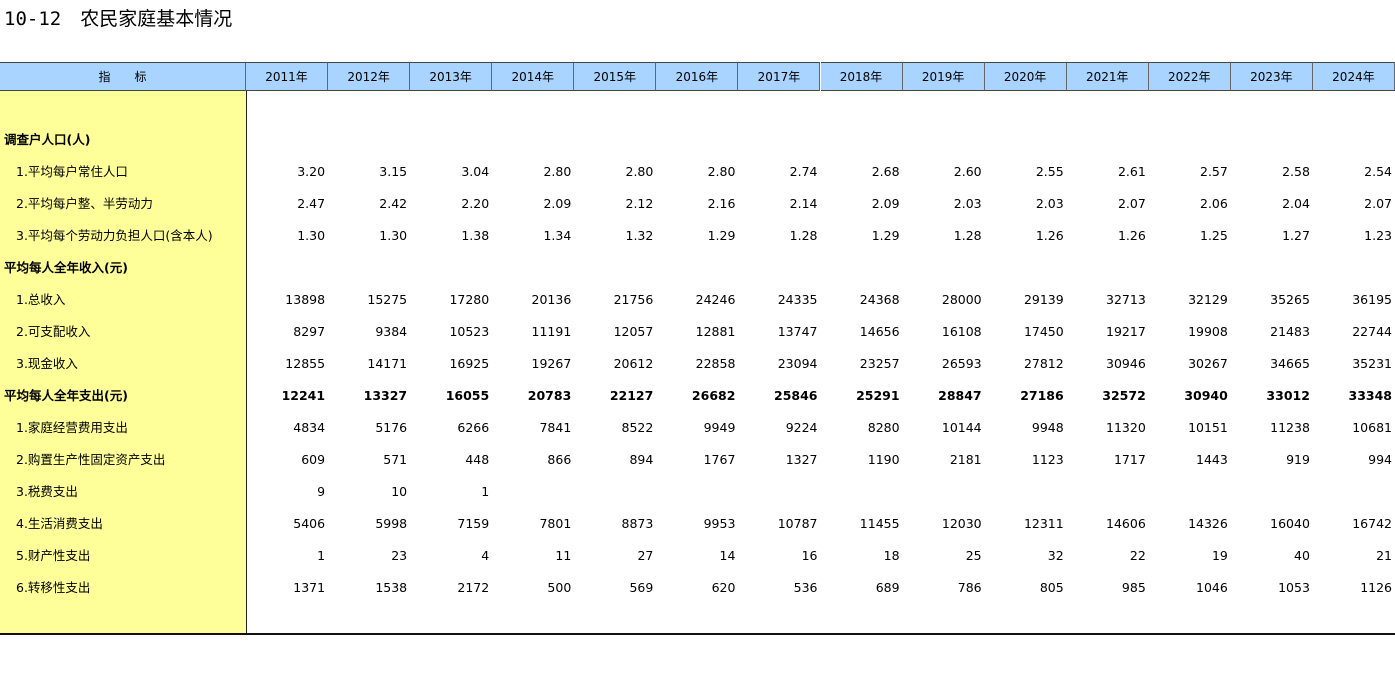 The width and height of the screenshot is (1395, 700). Describe the element at coordinates (715, 299) in the screenshot. I see `value-cell: 24246` at that location.